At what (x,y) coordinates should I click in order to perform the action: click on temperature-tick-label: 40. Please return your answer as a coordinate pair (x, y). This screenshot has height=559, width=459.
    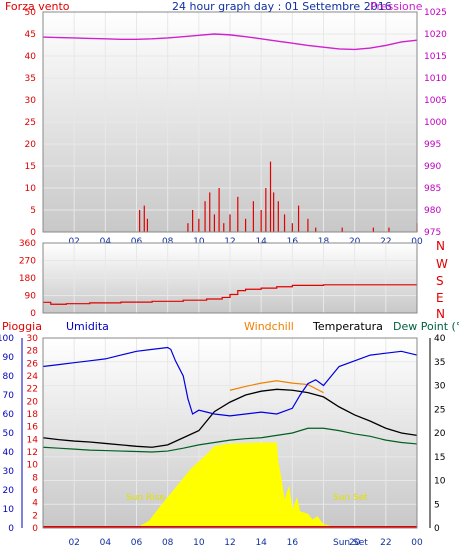
    Looking at the image, I should click on (440, 339).